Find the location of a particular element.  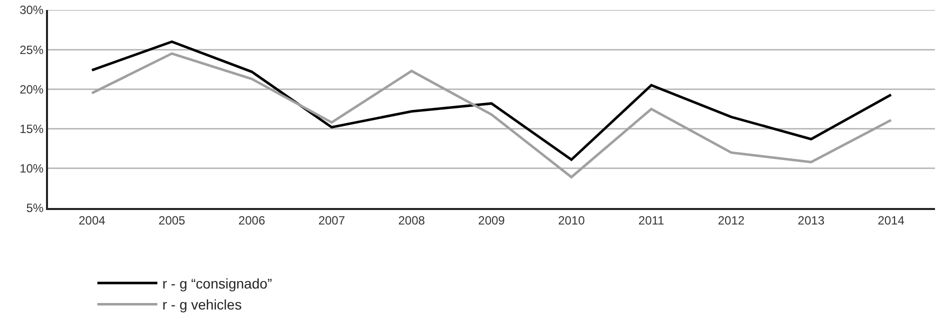

x-tick-label: 2009 is located at coordinates (492, 220).